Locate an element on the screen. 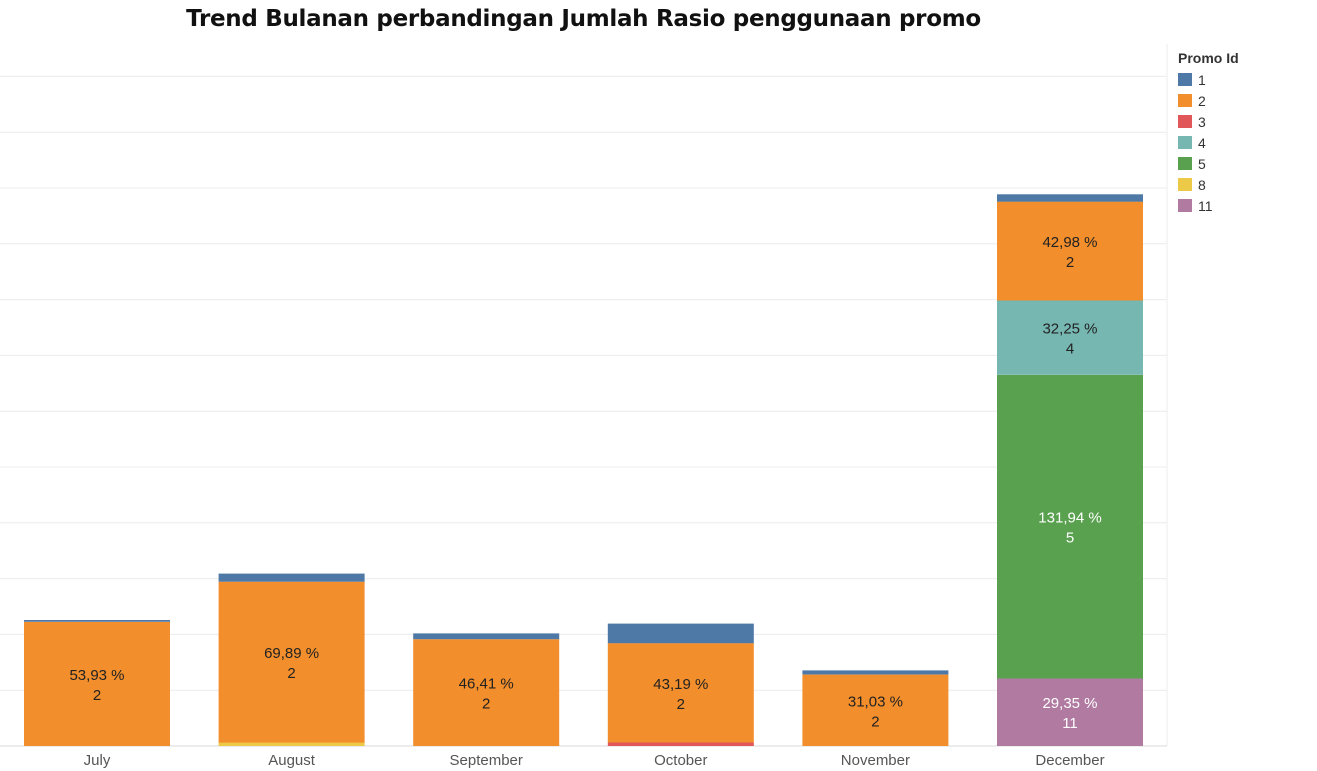 Image resolution: width=1317 pixels, height=771 pixels. legend-items: 1 2 3 4 5 8 11 is located at coordinates (1208, 142).